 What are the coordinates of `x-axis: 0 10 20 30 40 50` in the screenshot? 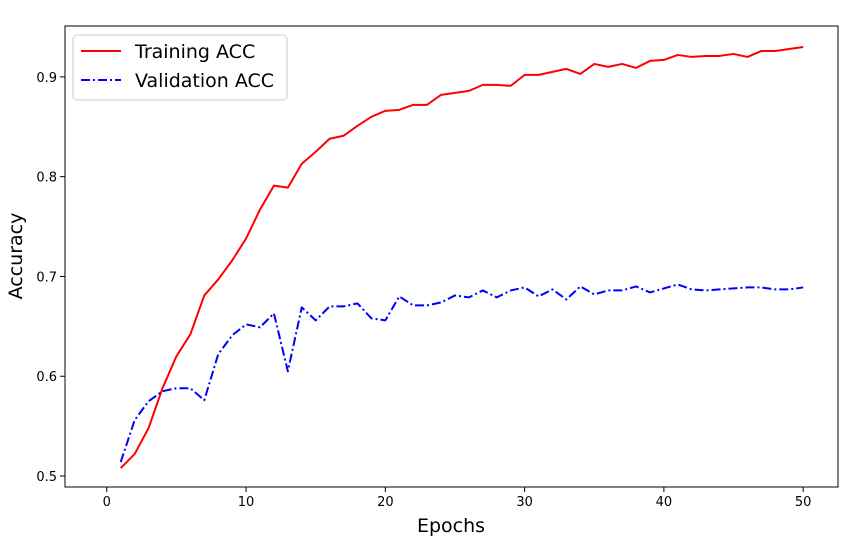 It's located at (457, 498).